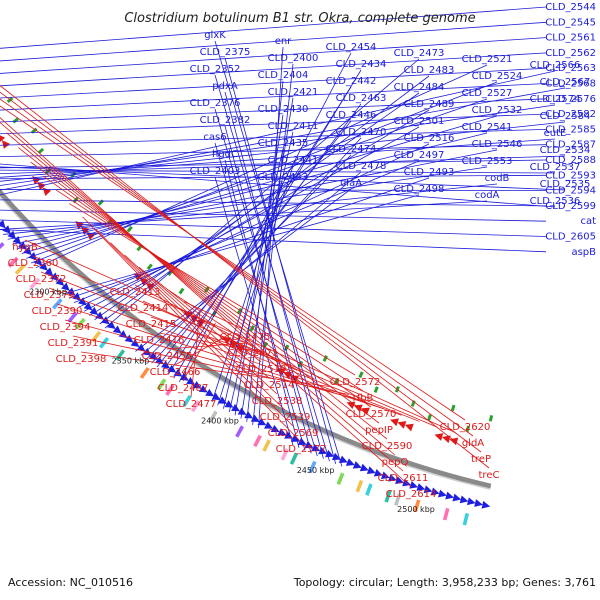 This screenshot has width=600, height=600. Describe the element at coordinates (379, 430) in the screenshot. I see `gene-label-reverse: pepIP` at that location.